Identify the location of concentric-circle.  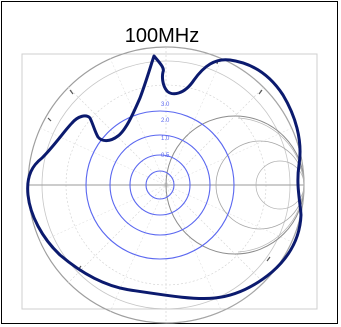
(160, 185).